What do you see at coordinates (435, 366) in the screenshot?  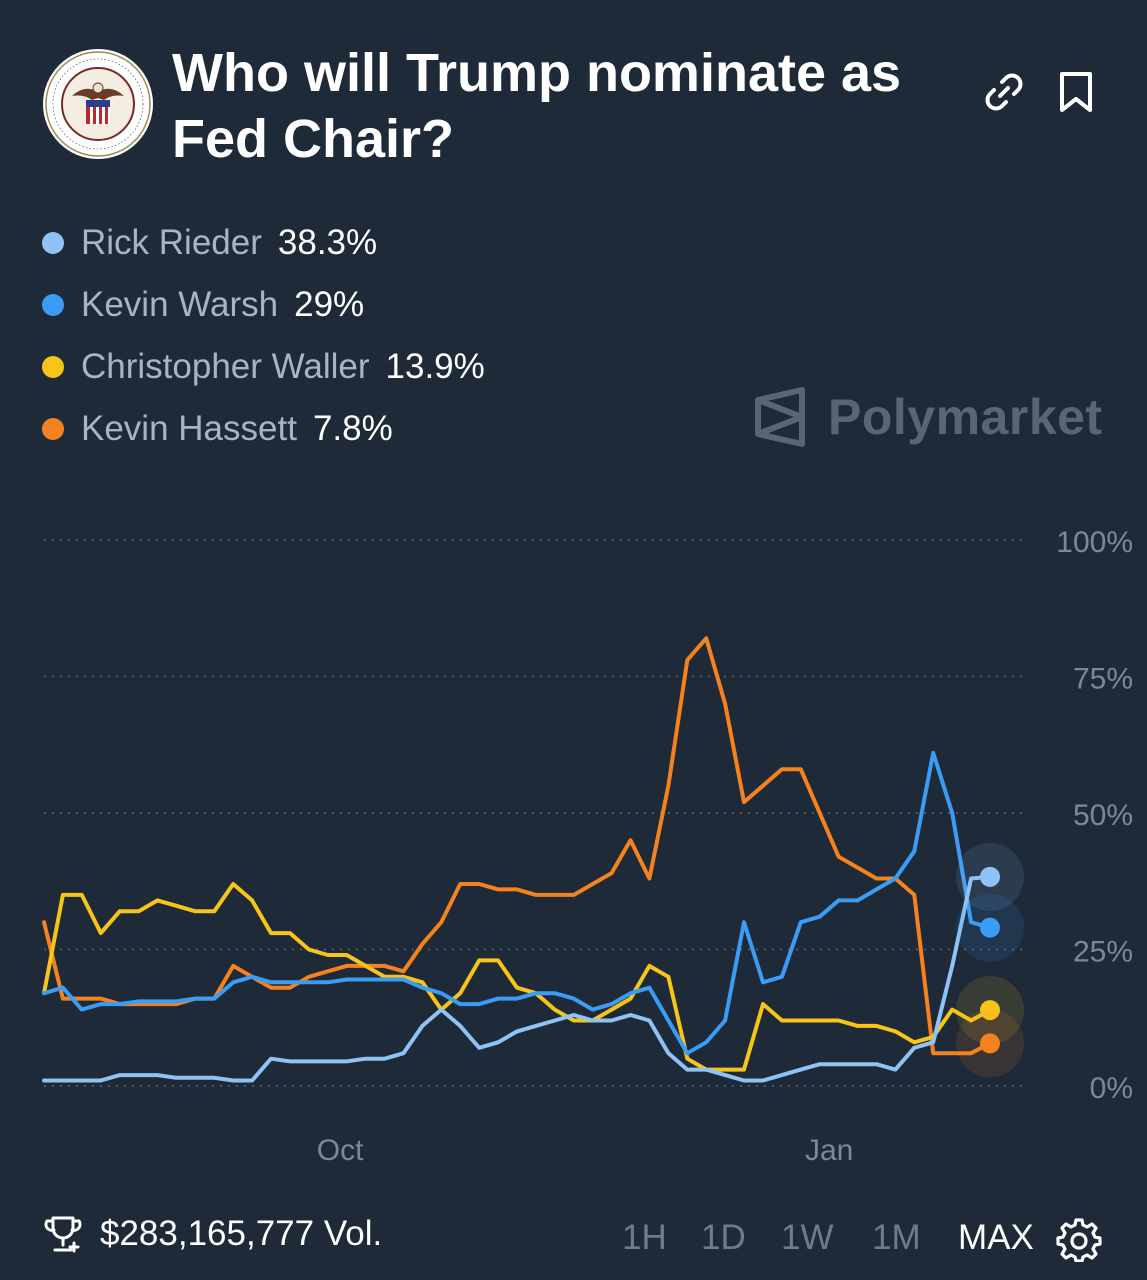 I see `legend-value: 13.9%` at bounding box center [435, 366].